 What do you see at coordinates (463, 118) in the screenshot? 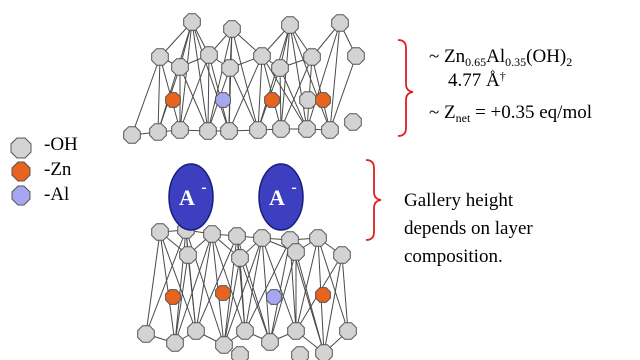
I see `znet-subscript: net` at bounding box center [463, 118].